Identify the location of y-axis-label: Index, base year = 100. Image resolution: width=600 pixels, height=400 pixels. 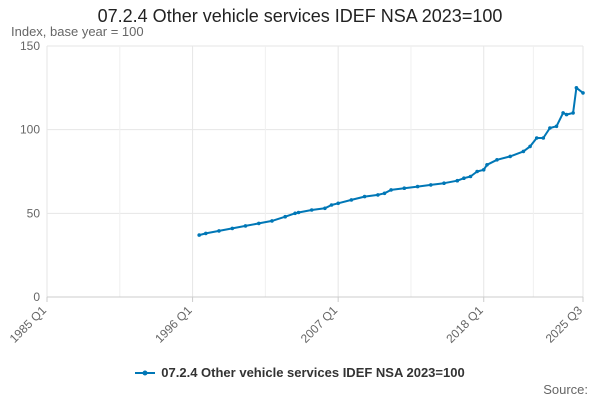
(77, 31).